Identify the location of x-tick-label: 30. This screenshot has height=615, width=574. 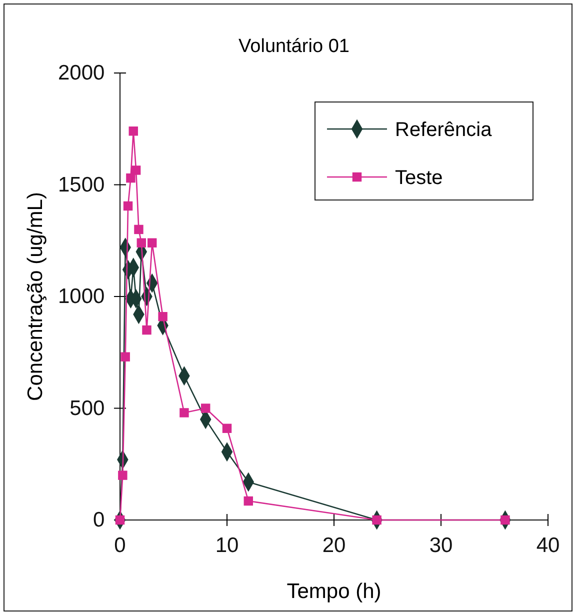
(441, 546).